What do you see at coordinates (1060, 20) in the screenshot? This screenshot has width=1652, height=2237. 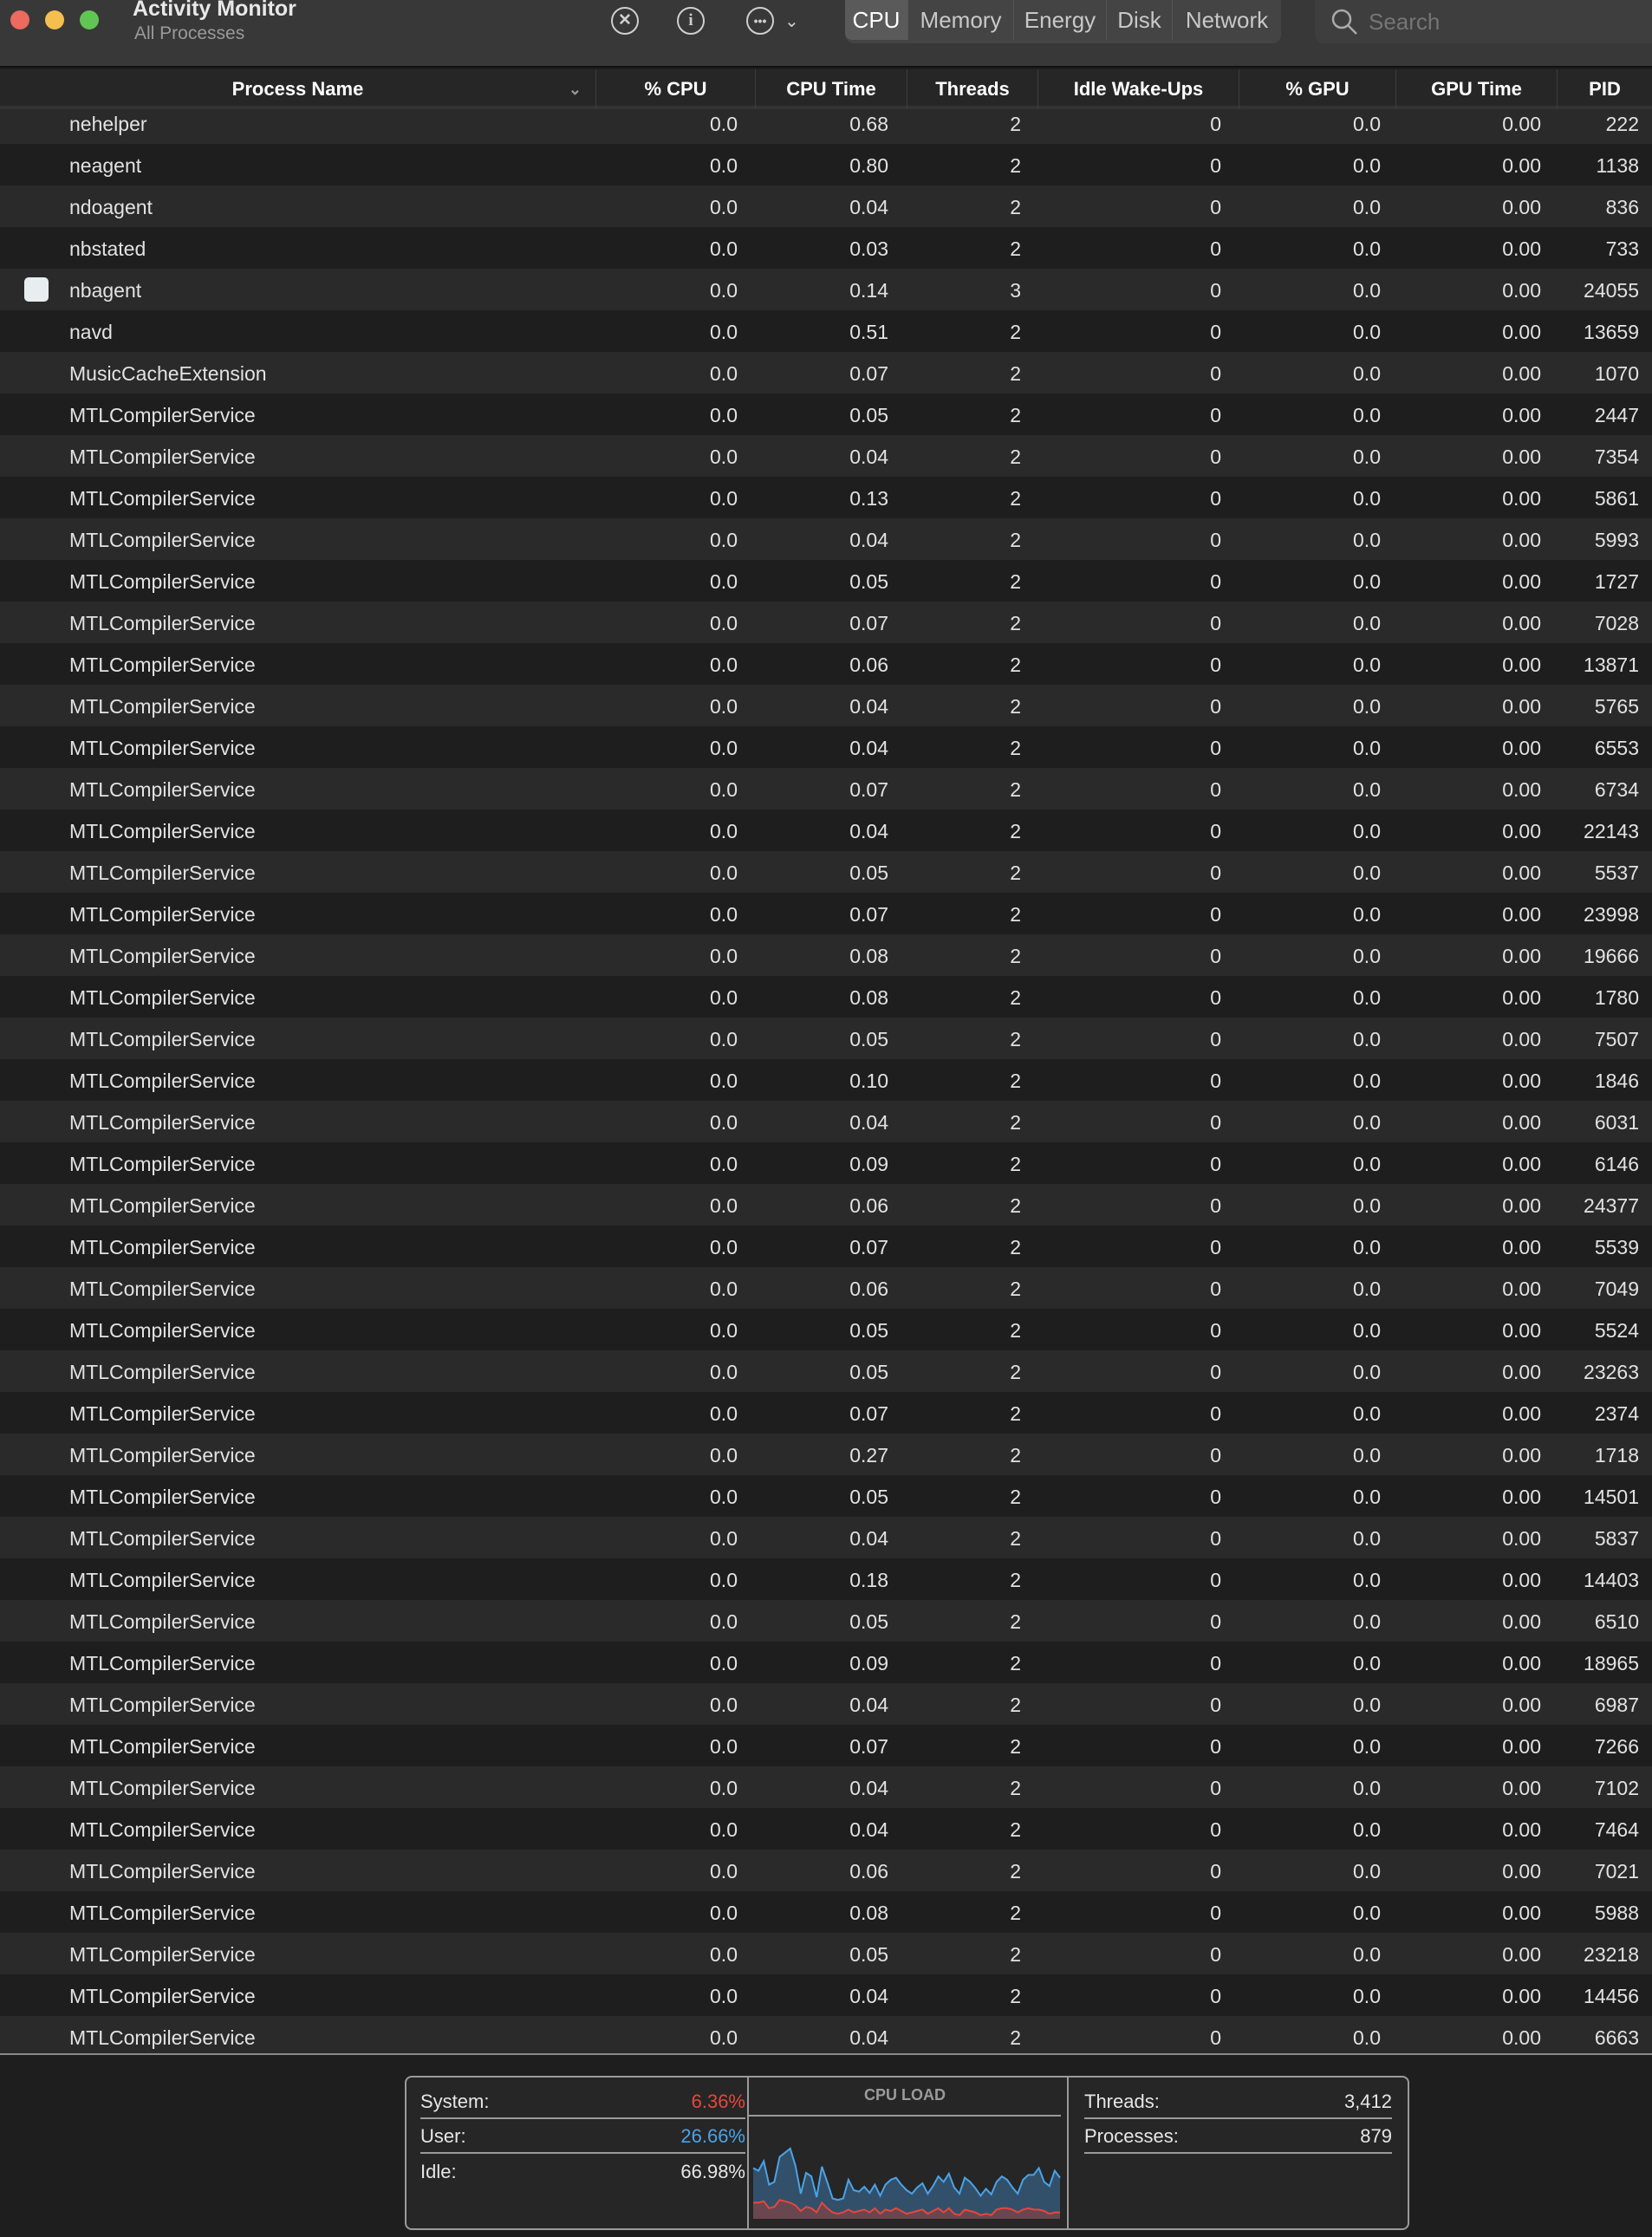 I see `tab-energy: Energy` at bounding box center [1060, 20].